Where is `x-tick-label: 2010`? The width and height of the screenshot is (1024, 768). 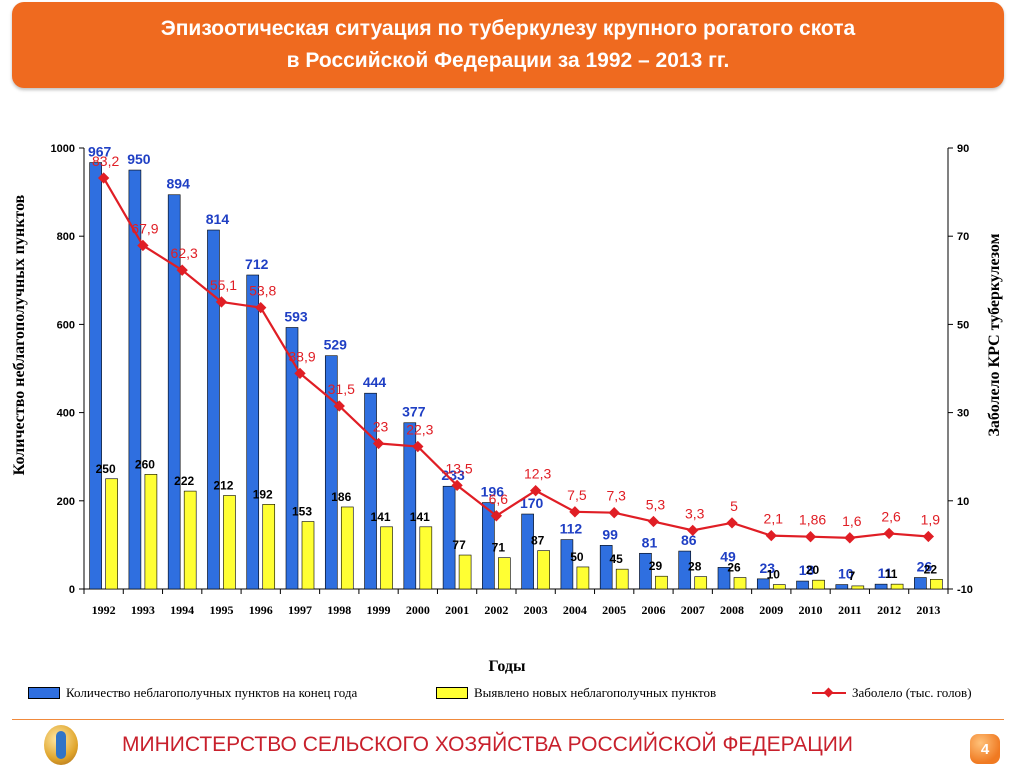 x-tick-label: 2010 is located at coordinates (811, 610).